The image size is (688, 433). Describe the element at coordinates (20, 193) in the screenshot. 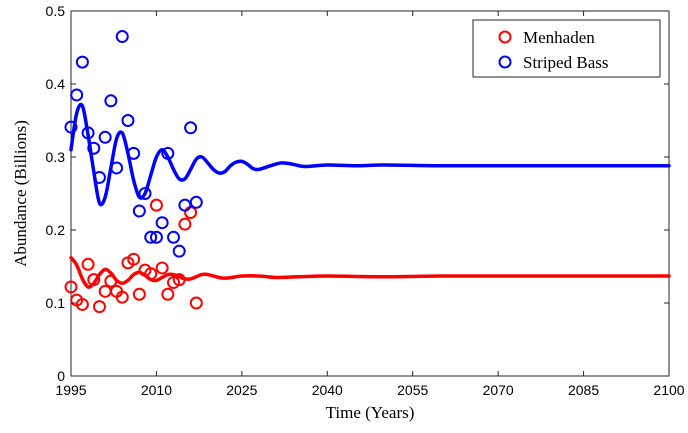

I see `y-axis-label: Abundance (Billions)` at that location.